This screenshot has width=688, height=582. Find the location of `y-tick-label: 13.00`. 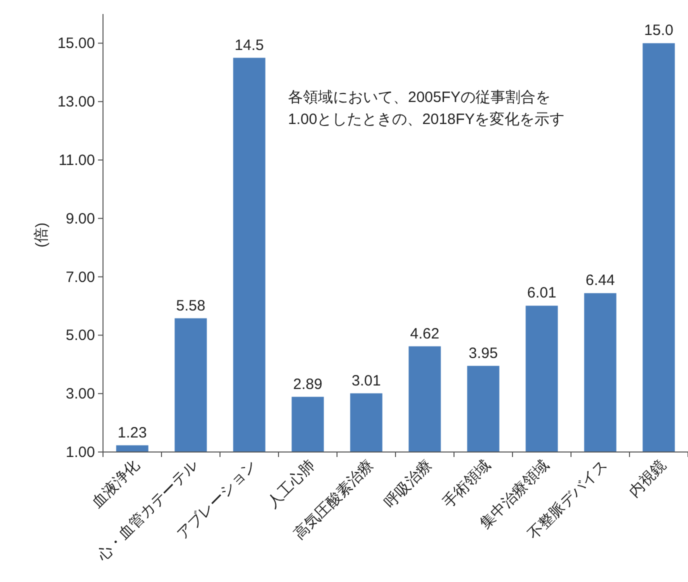

y-tick-label: 13.00 is located at coordinates (76, 102).